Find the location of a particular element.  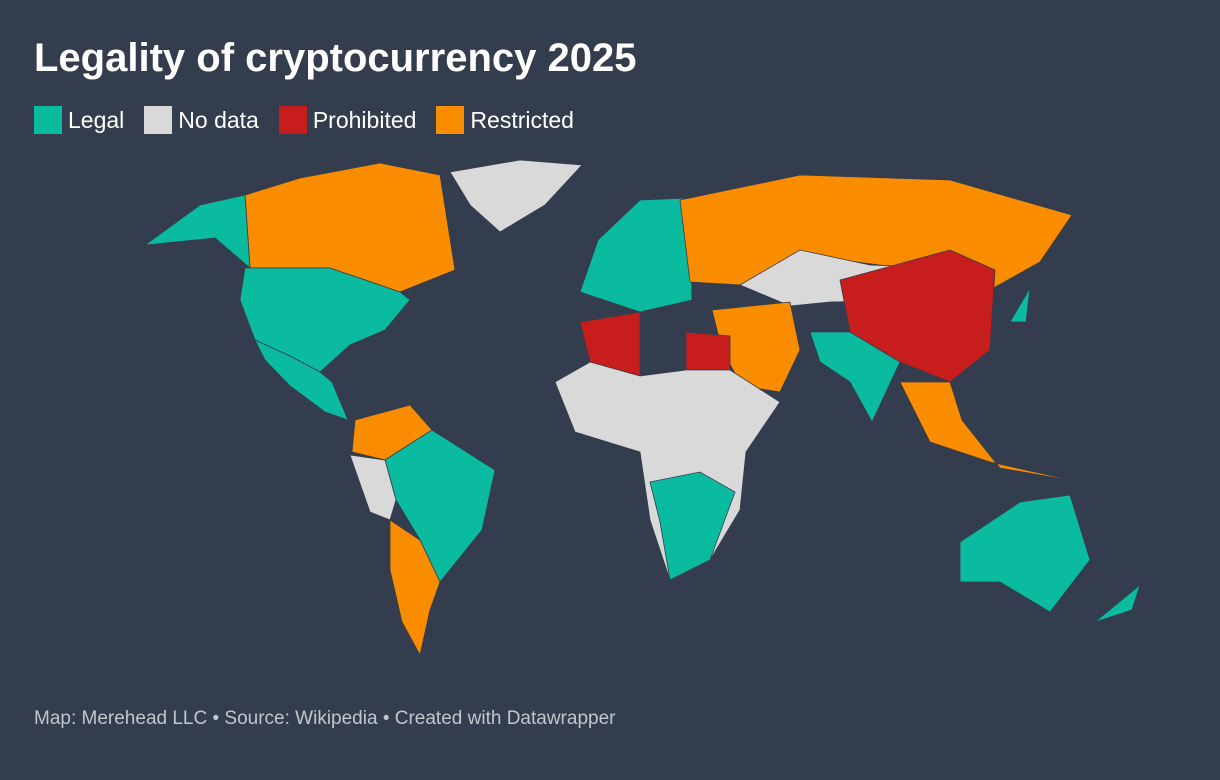

legend: Legal No data Prohibited Restricted is located at coordinates (304, 120).